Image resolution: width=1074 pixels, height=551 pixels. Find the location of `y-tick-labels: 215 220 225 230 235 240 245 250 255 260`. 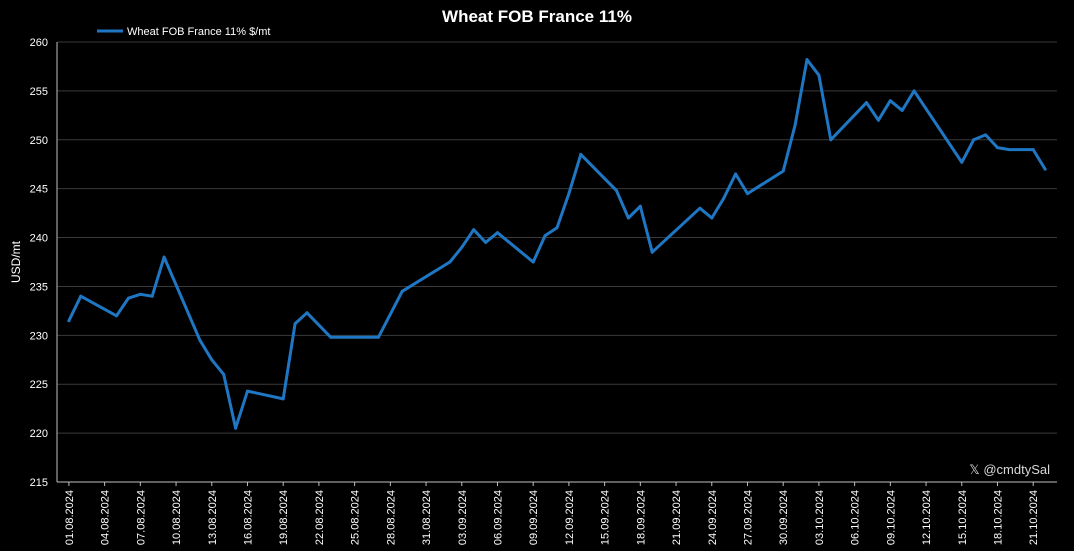

y-tick-labels: 215 220 225 230 235 240 245 250 255 260 is located at coordinates (39, 263).